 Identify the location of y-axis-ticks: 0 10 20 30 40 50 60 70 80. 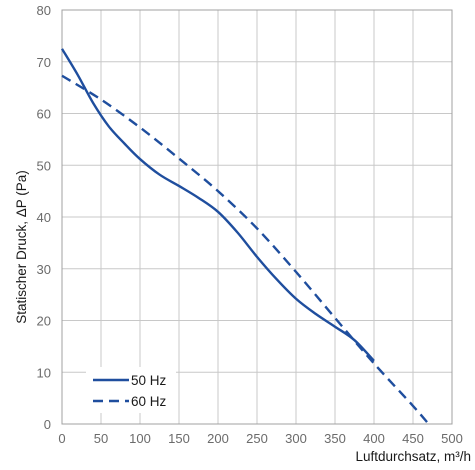
(44, 217).